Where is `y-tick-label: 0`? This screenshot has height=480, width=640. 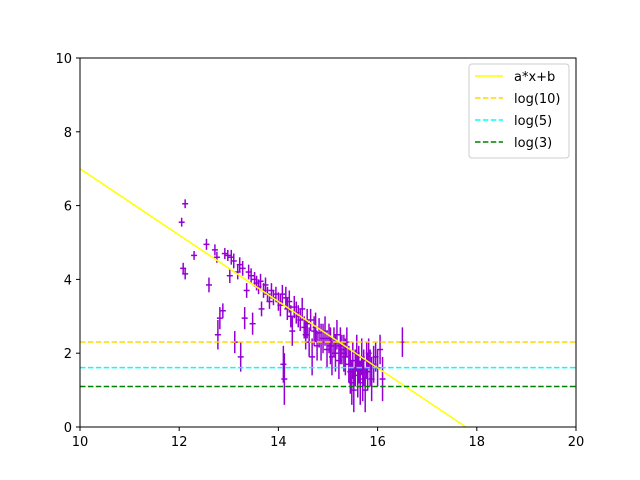
y-tick-label: 0 is located at coordinates (68, 428).